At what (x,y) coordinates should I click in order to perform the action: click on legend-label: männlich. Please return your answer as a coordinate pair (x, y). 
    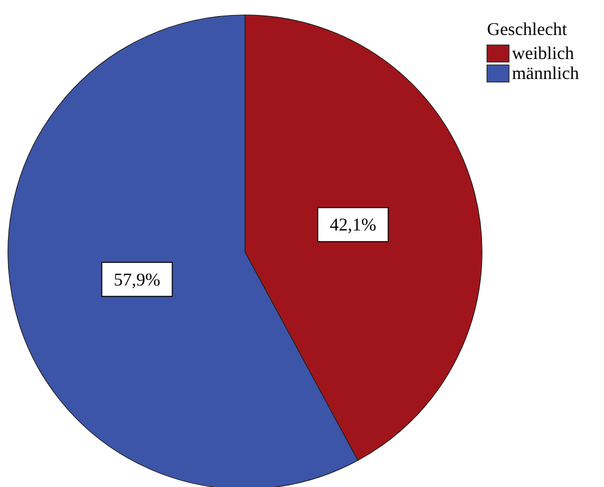
    Looking at the image, I should click on (545, 73).